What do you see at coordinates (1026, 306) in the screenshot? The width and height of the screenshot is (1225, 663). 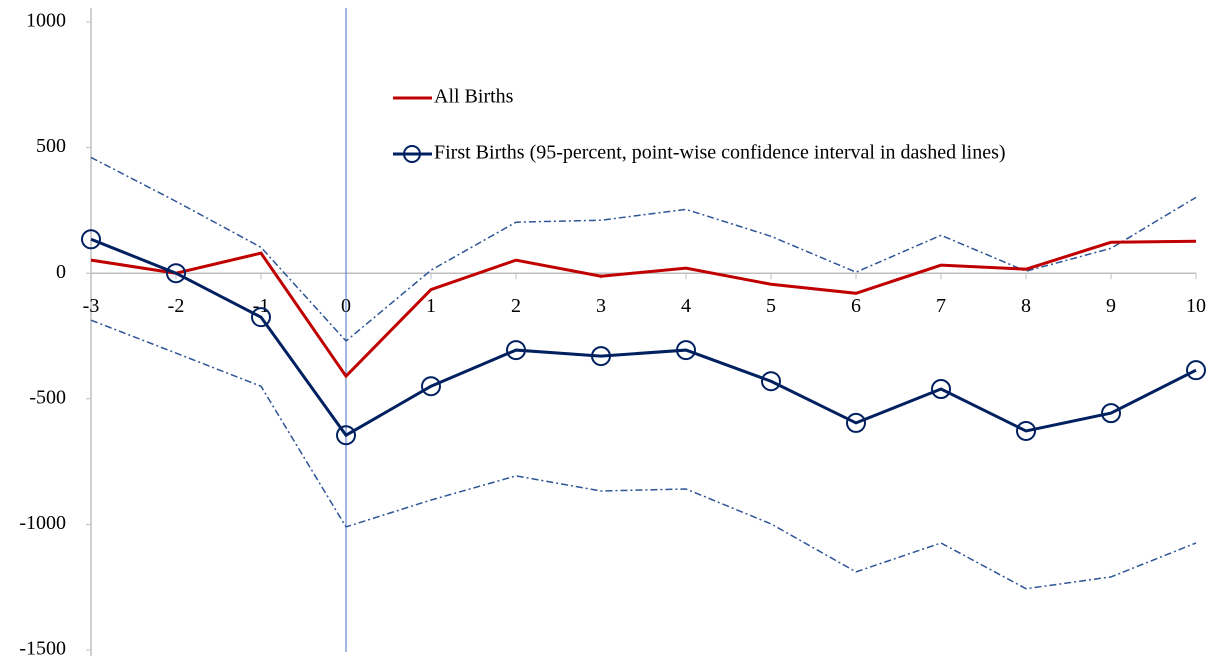 I see `x-tick-label: 8` at bounding box center [1026, 306].